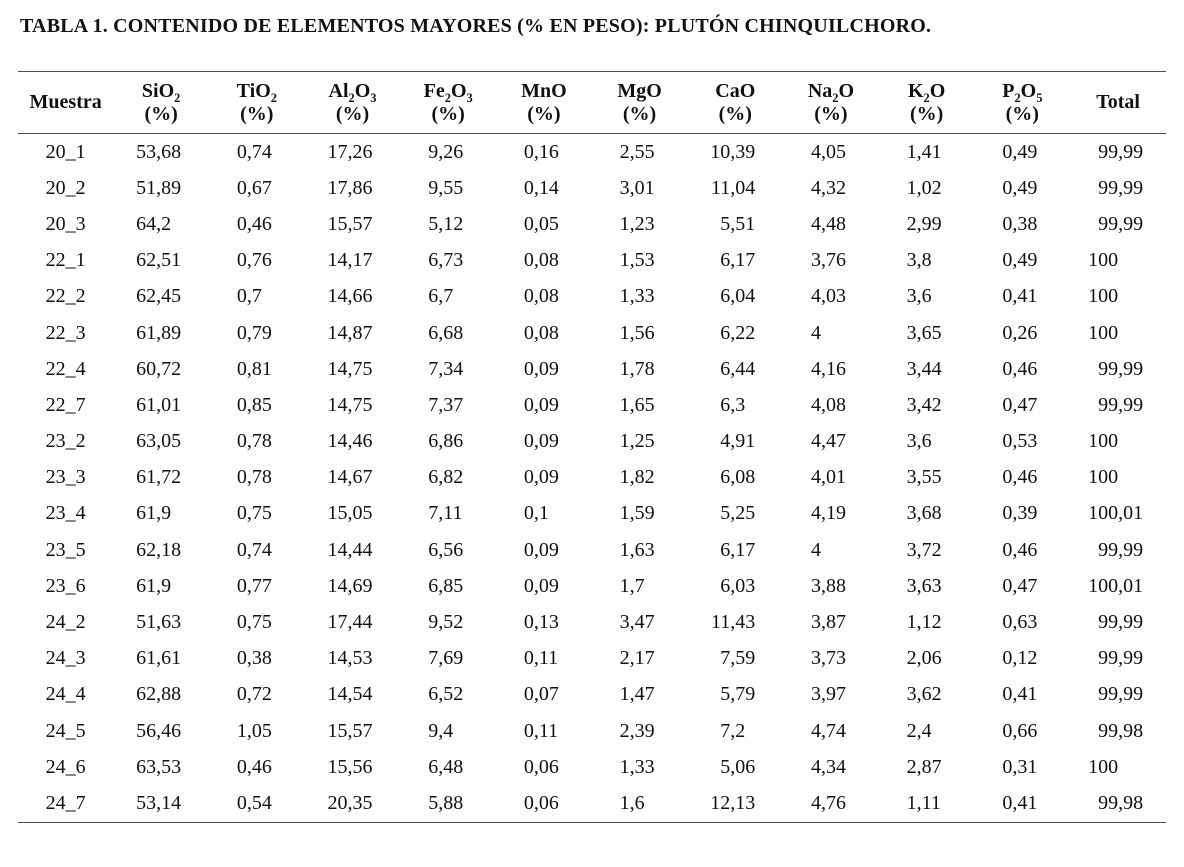 The height and width of the screenshot is (867, 1184). I want to click on value-al2o3: 14,67, so click(350, 477).